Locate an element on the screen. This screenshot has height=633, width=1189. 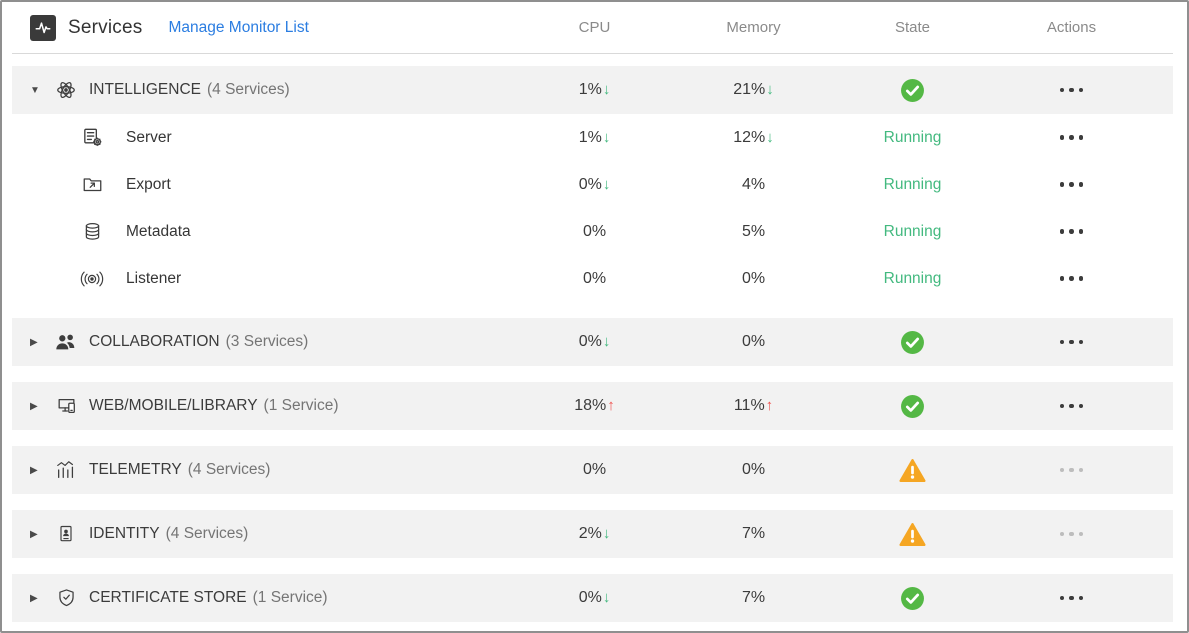
service-row-listener: Listener 0% 0% Running is located at coordinates (592, 278).